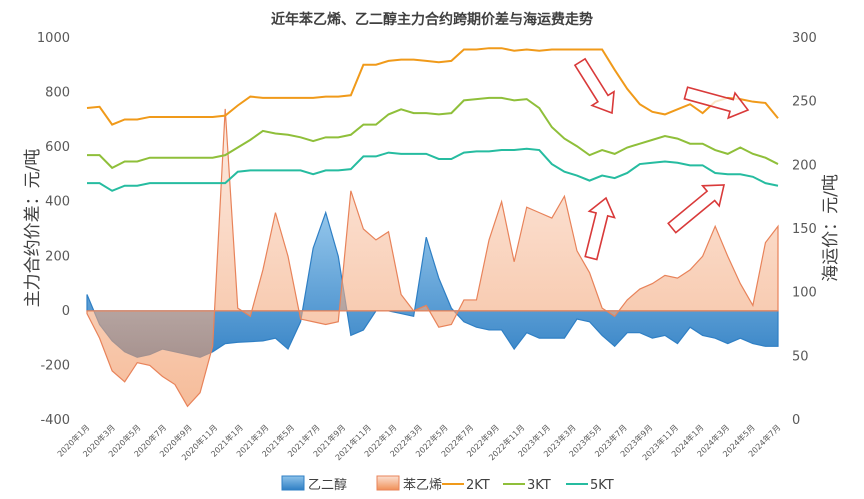 The image size is (864, 499). I want to click on line-series-3kt, so click(433, 133).